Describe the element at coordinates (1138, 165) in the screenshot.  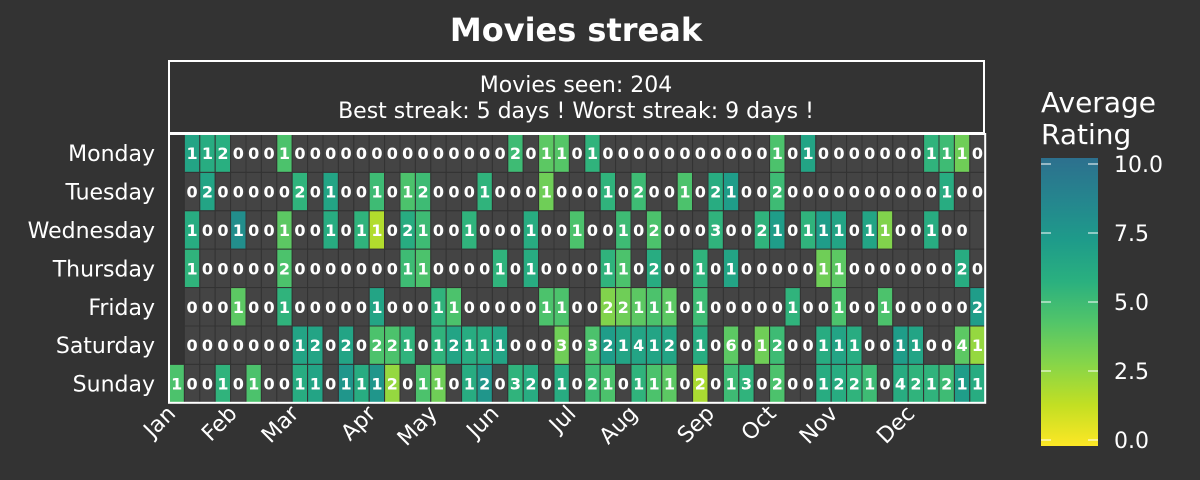
I see `colorbar-tick-label: 10.0` at that location.